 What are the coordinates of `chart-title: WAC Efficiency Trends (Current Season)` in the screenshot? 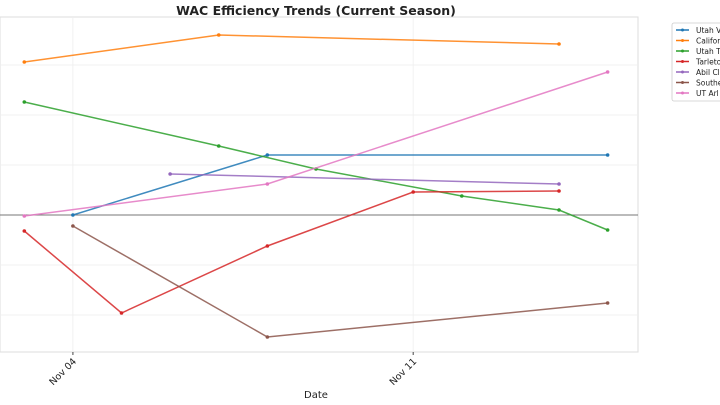 It's located at (316, 10).